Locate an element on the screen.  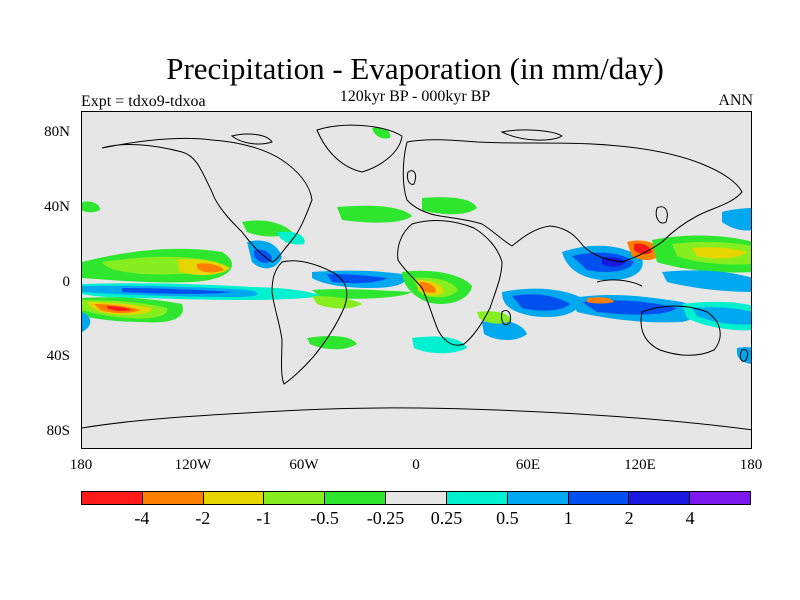
colorbar-label: 1 is located at coordinates (568, 518).